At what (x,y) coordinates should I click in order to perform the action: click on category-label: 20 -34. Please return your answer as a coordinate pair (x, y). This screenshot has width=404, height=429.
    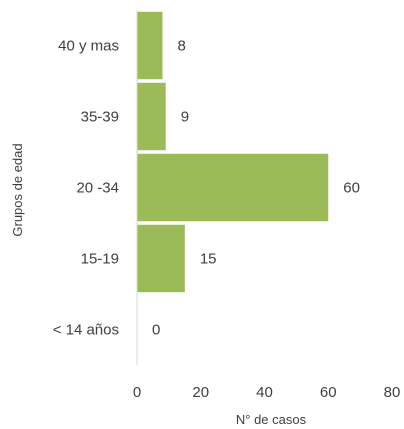
    Looking at the image, I should click on (97, 188).